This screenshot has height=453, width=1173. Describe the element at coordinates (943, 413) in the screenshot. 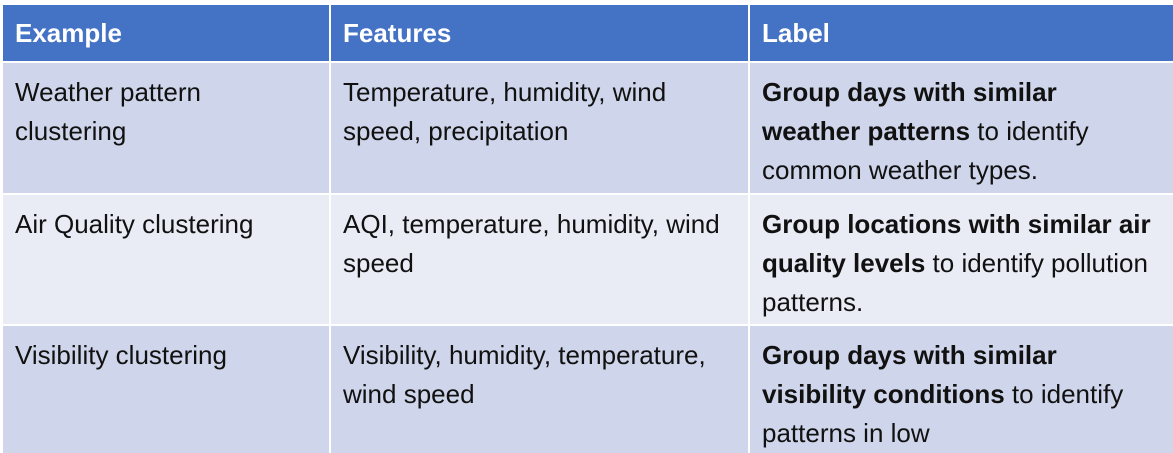

I see `label-rest-text: to identify patterns in low` at that location.